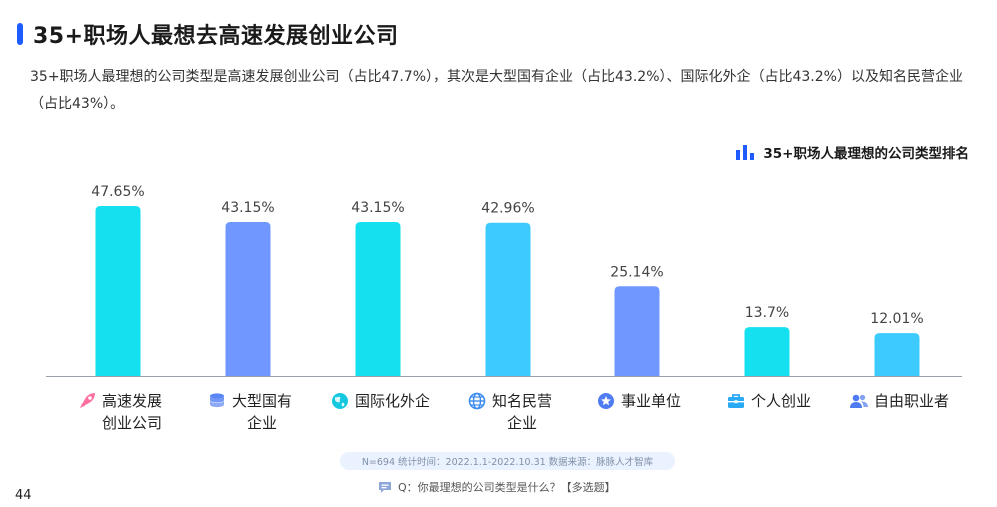 This screenshot has width=997, height=507. I want to click on legend-label: 35+职场人最理想的公司类型排名, so click(866, 154).